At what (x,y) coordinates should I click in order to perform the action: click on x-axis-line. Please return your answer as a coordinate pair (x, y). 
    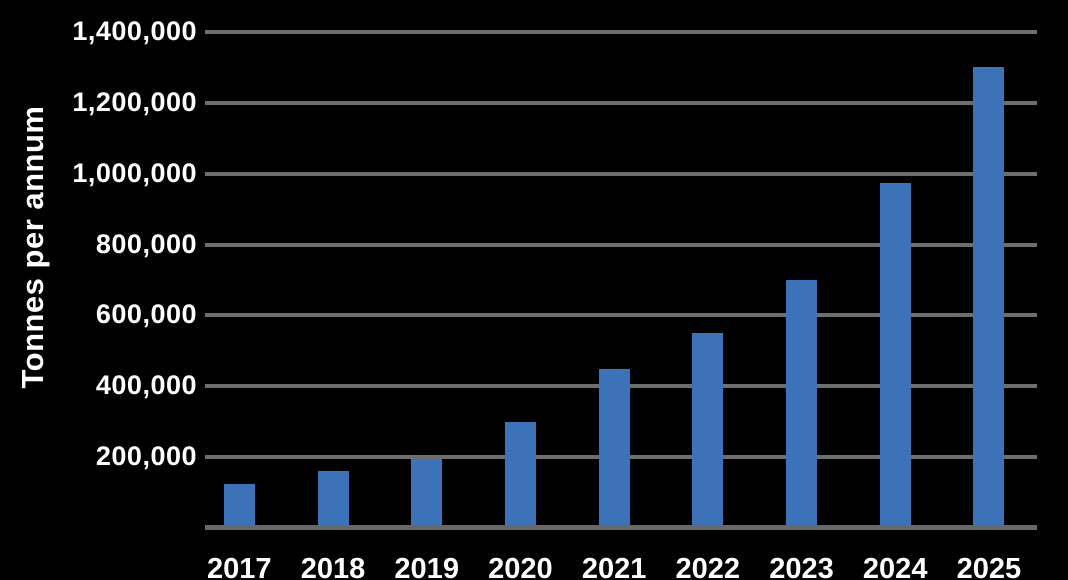
    Looking at the image, I should click on (621, 527).